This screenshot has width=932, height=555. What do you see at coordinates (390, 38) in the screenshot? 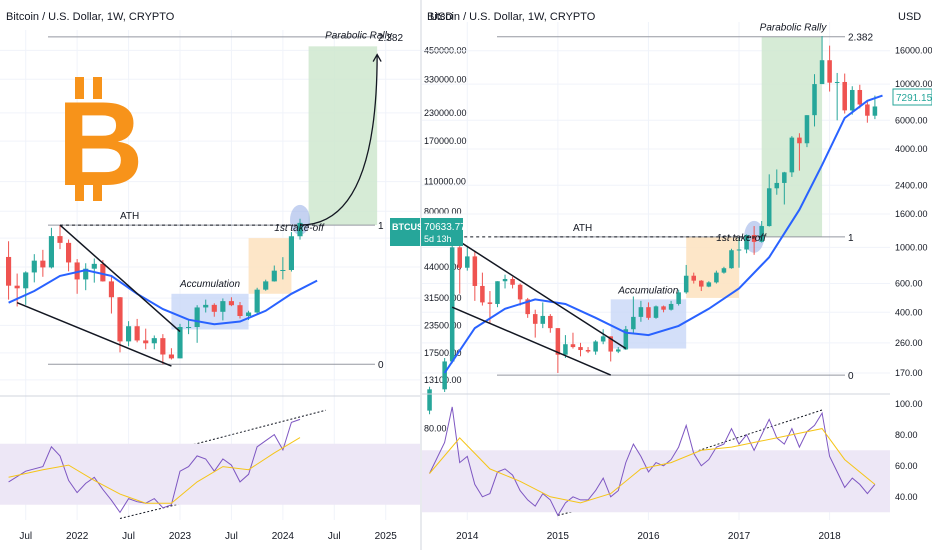
I see `fib-level-label: 2.382` at bounding box center [390, 38].